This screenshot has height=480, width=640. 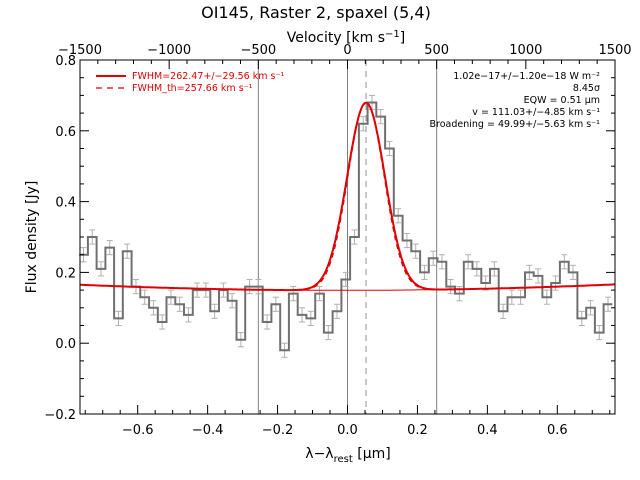 I want to click on y-tick-label: −0.2, so click(x=60, y=415).